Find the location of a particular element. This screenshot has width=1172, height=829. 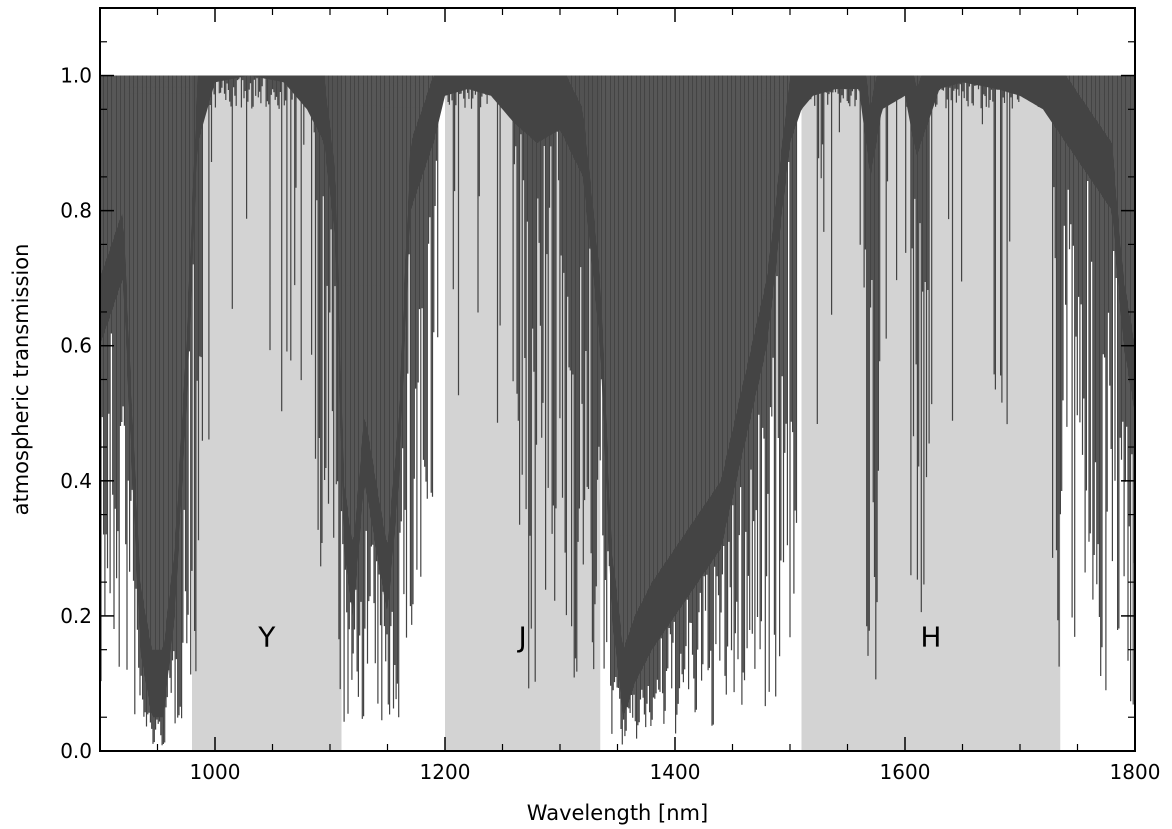

x-tick-labels: 1000 1200 1400 1600 1800 is located at coordinates (675, 772).